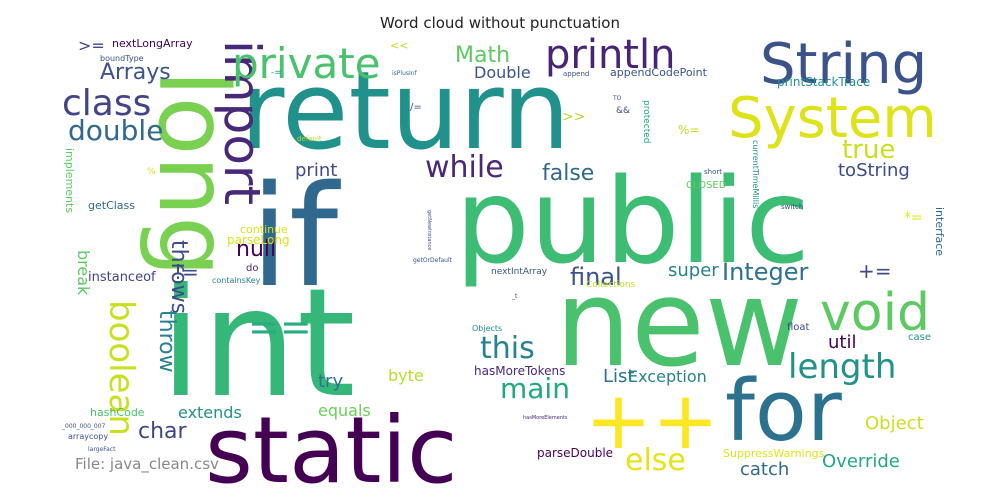 The image size is (1000, 500). Describe the element at coordinates (500, 23) in the screenshot. I see `chart-title: Word cloud without punctuation` at that location.